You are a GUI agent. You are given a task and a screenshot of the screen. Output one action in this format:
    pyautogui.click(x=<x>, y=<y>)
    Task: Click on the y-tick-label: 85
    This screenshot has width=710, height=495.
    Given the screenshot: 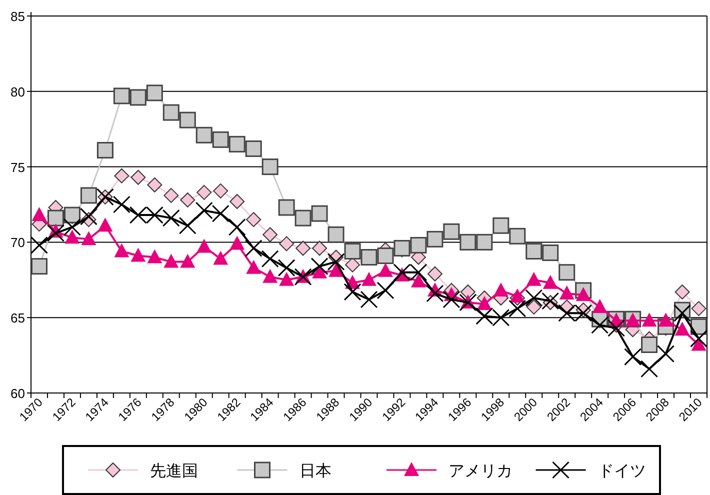 What is the action you would take?
    pyautogui.click(x=17, y=16)
    